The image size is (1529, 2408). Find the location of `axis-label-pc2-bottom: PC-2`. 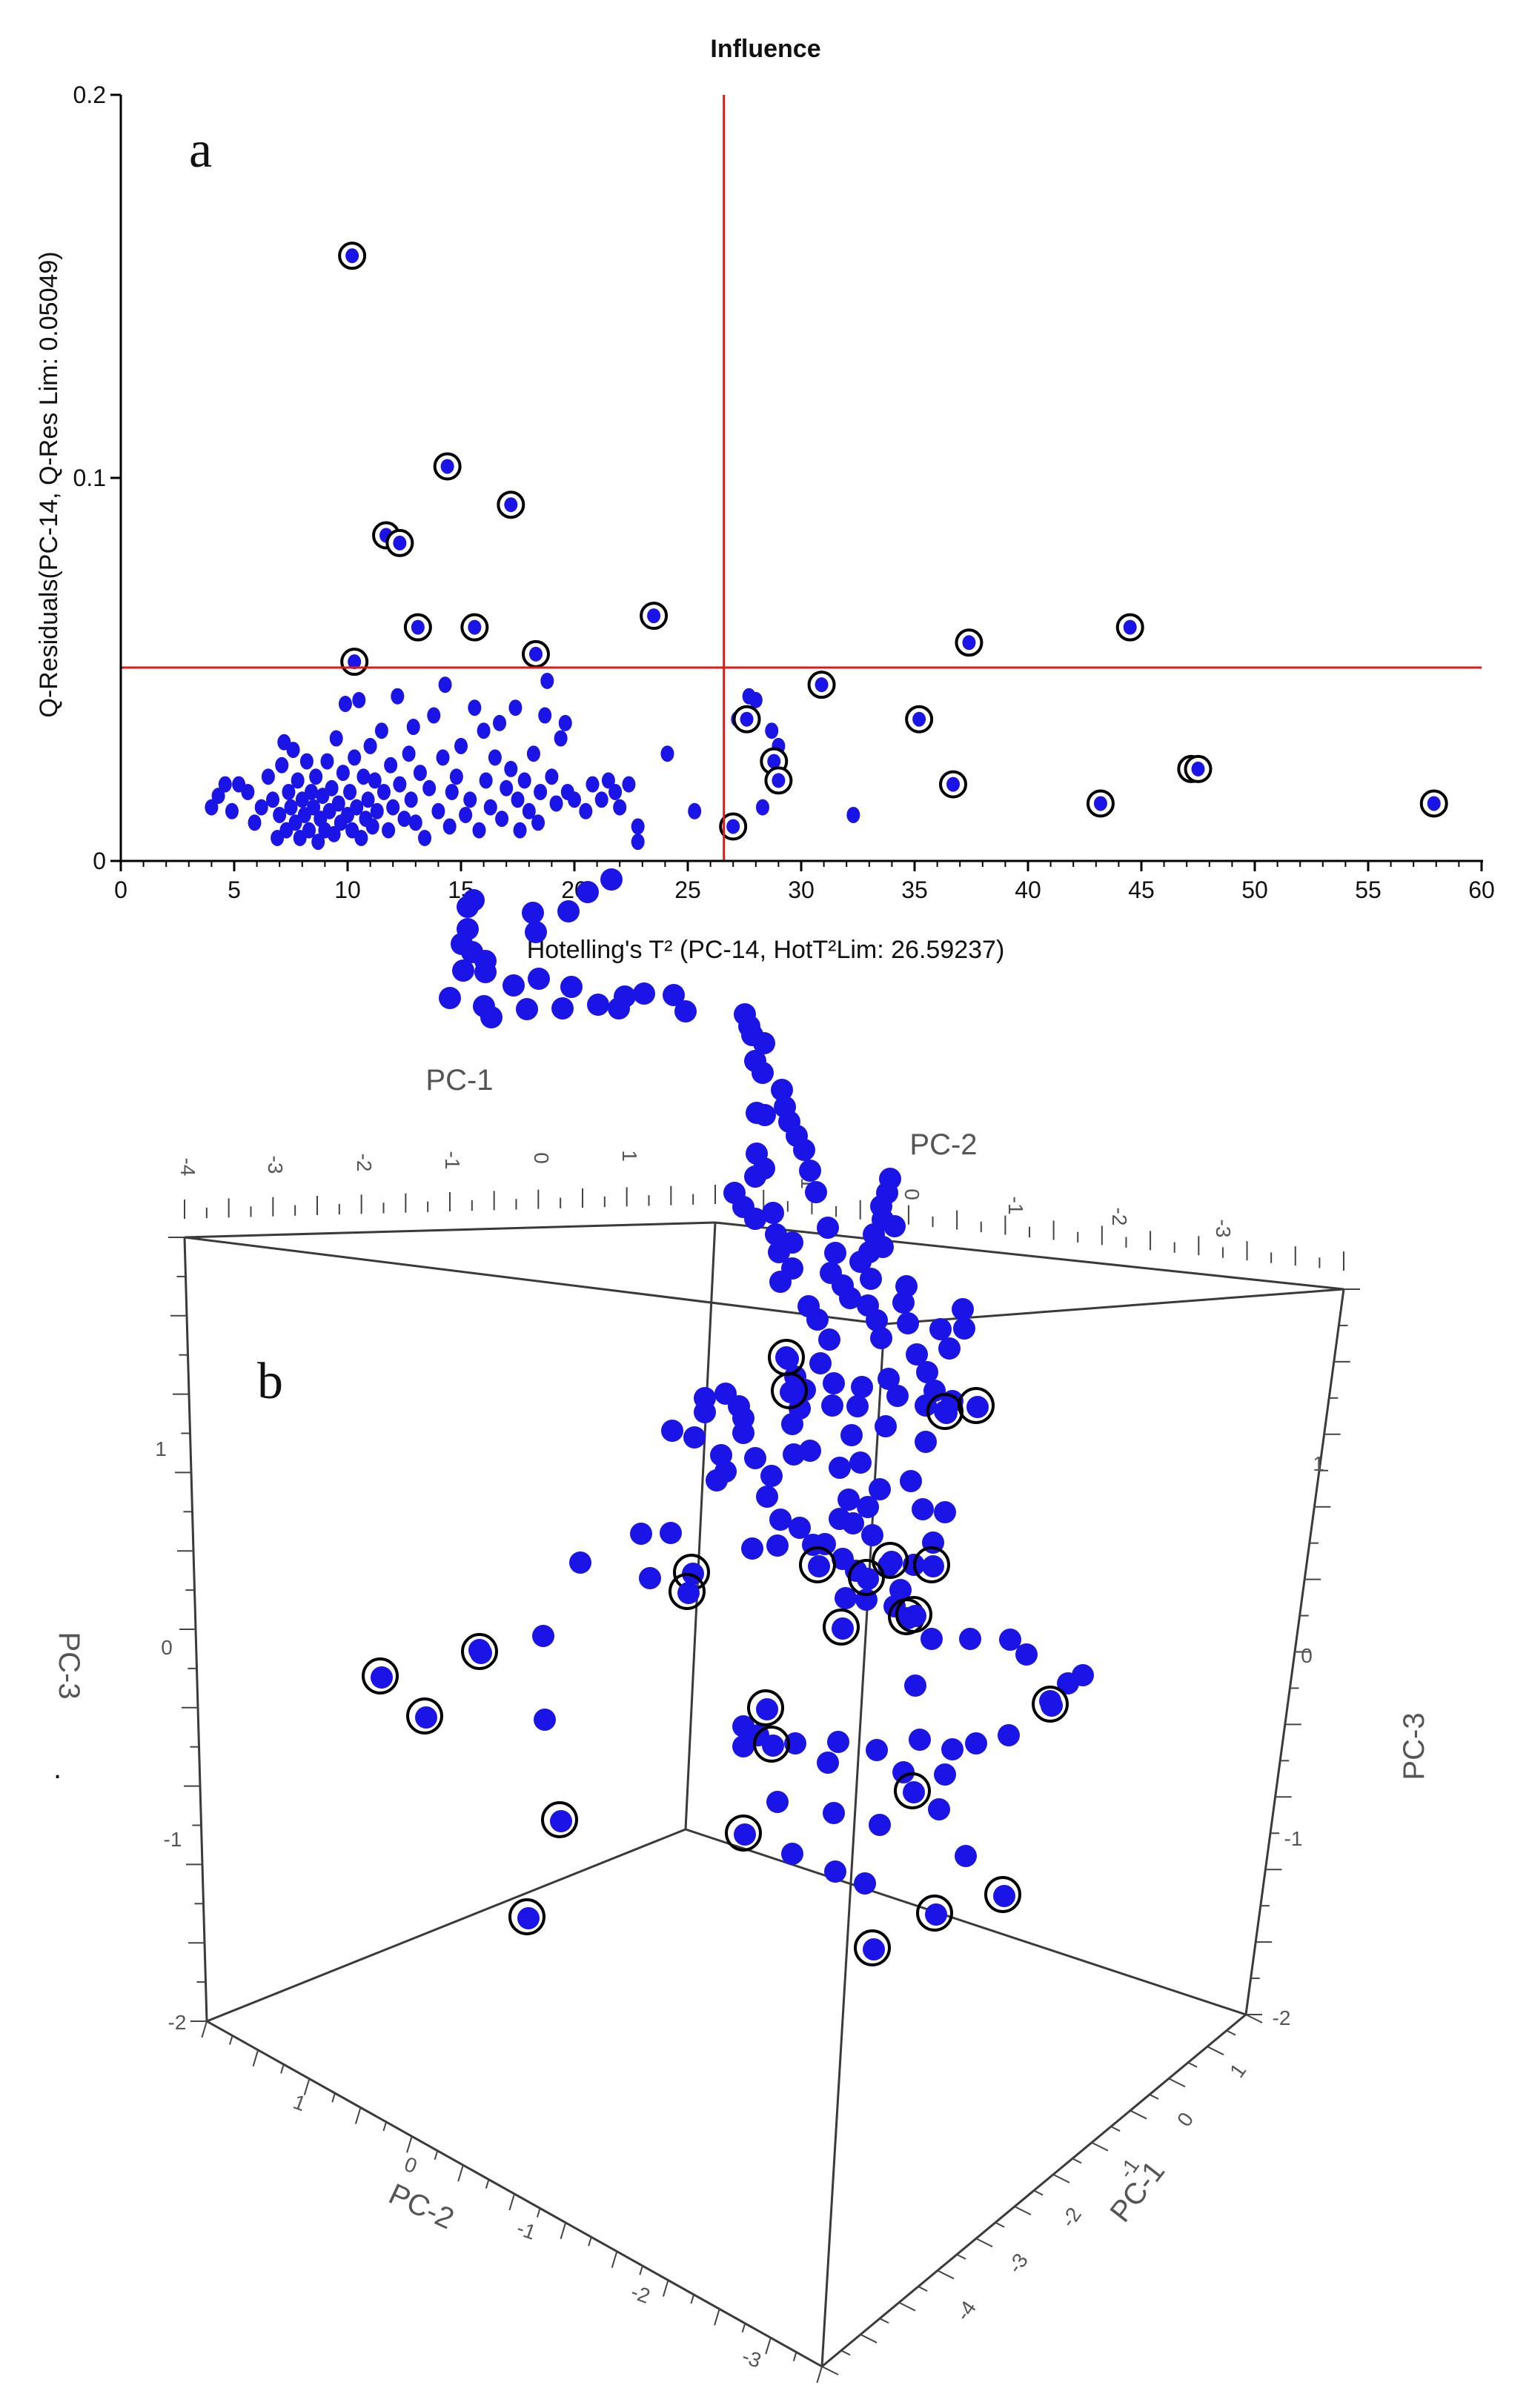

axis-label-pc2-bottom: PC-2 is located at coordinates (421, 2206).